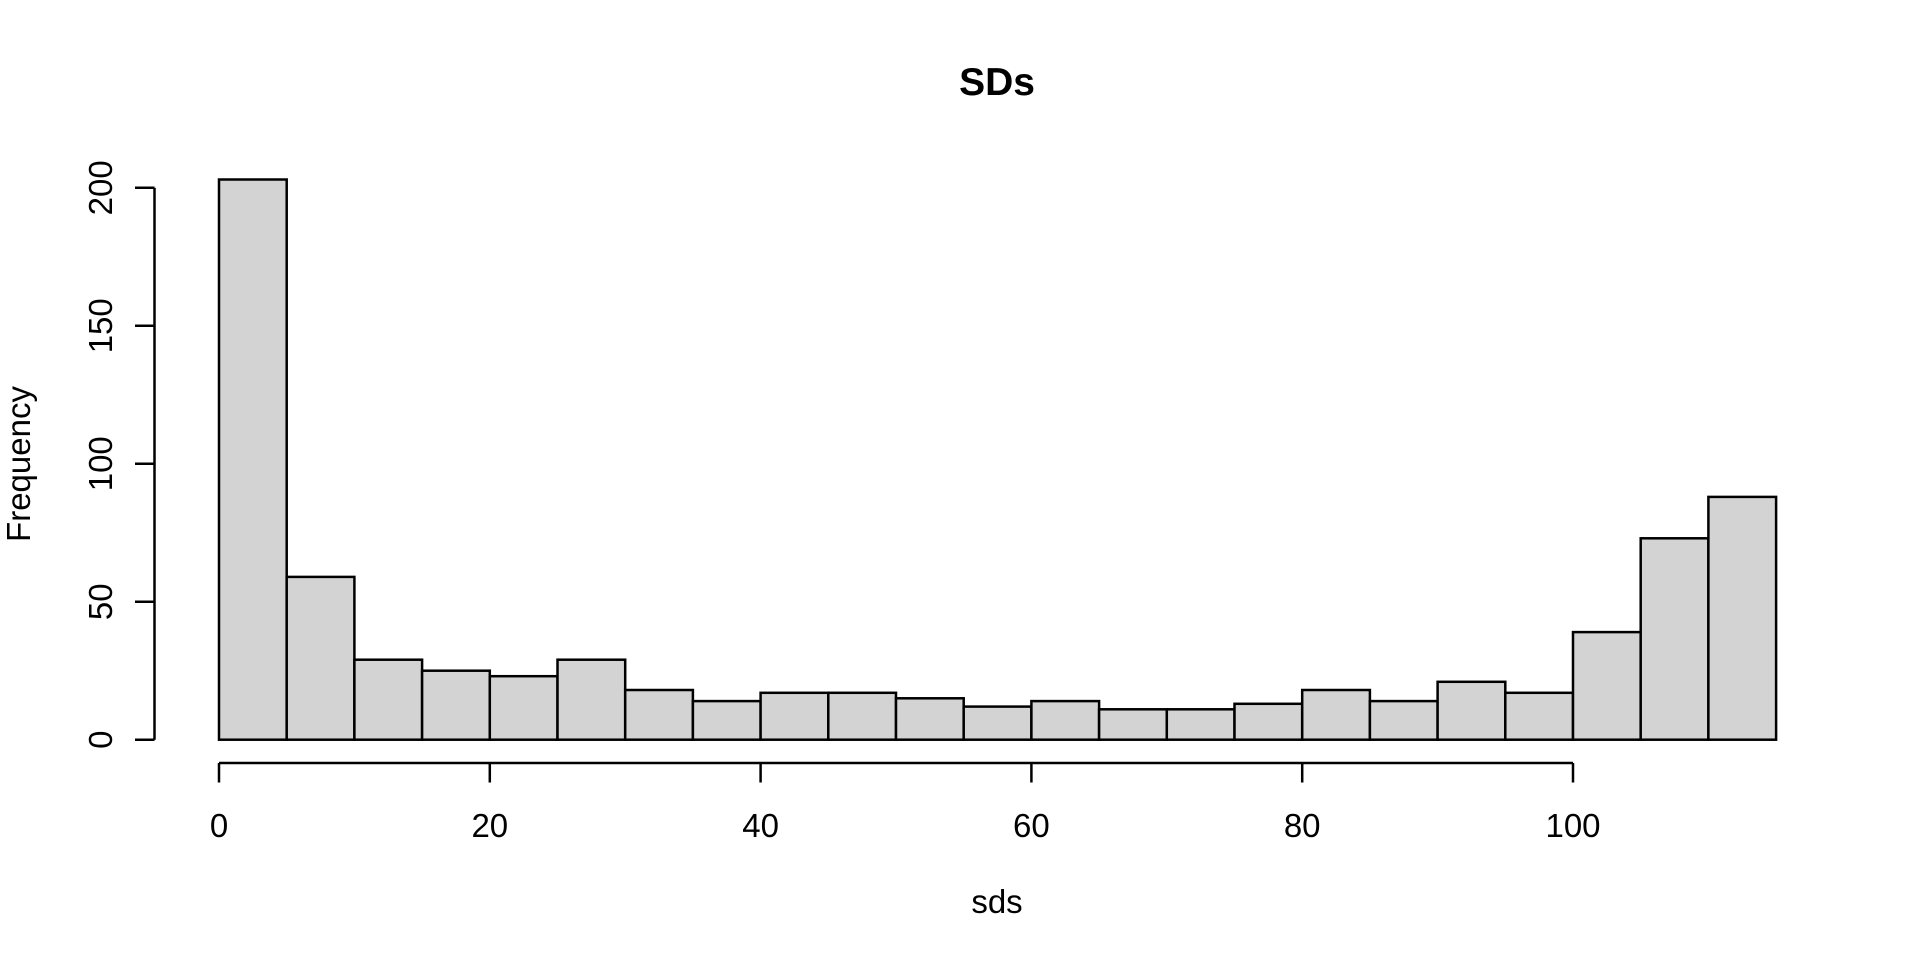 Image resolution: width=1920 pixels, height=960 pixels. Describe the element at coordinates (1031, 825) in the screenshot. I see `x-tick-label: 60` at that location.